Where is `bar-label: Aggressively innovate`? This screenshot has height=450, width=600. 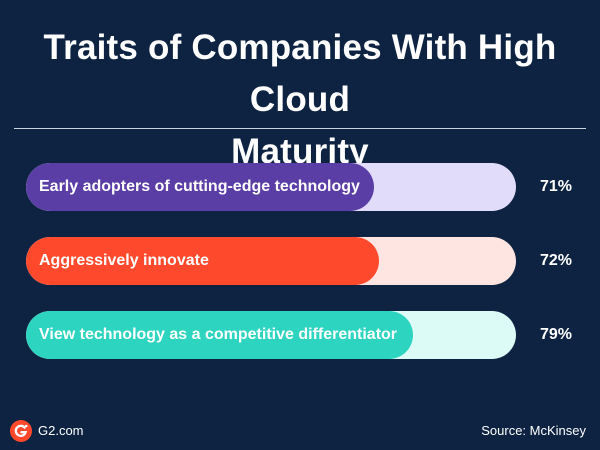 bar-label: Aggressively innovate is located at coordinates (124, 260).